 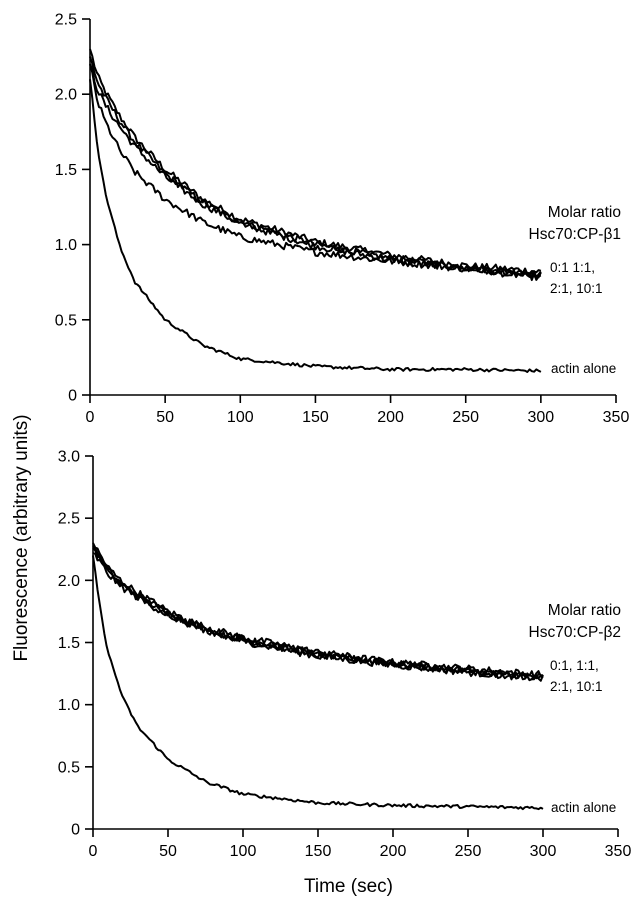 What do you see at coordinates (574, 665) in the screenshot?
I see `series-group-label-line-1: 0:1, 1:1,` at bounding box center [574, 665].